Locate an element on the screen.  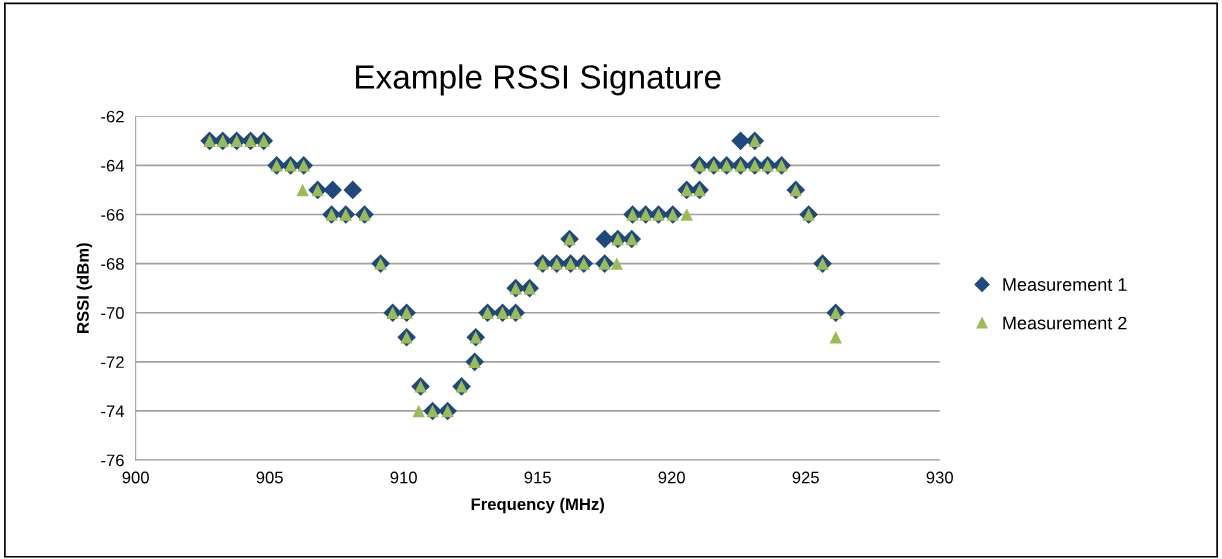
y-tick-label: -70 is located at coordinates (112, 313).